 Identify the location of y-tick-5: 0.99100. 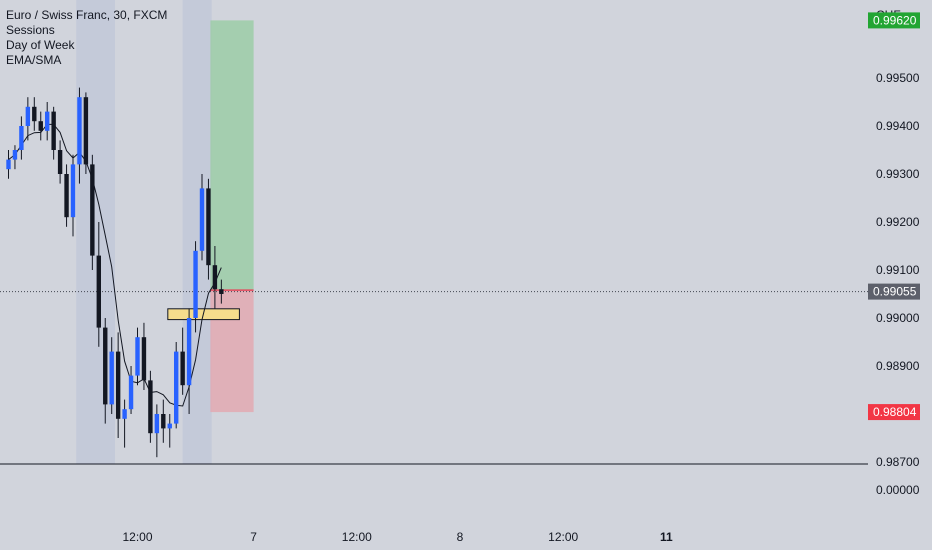
(898, 270).